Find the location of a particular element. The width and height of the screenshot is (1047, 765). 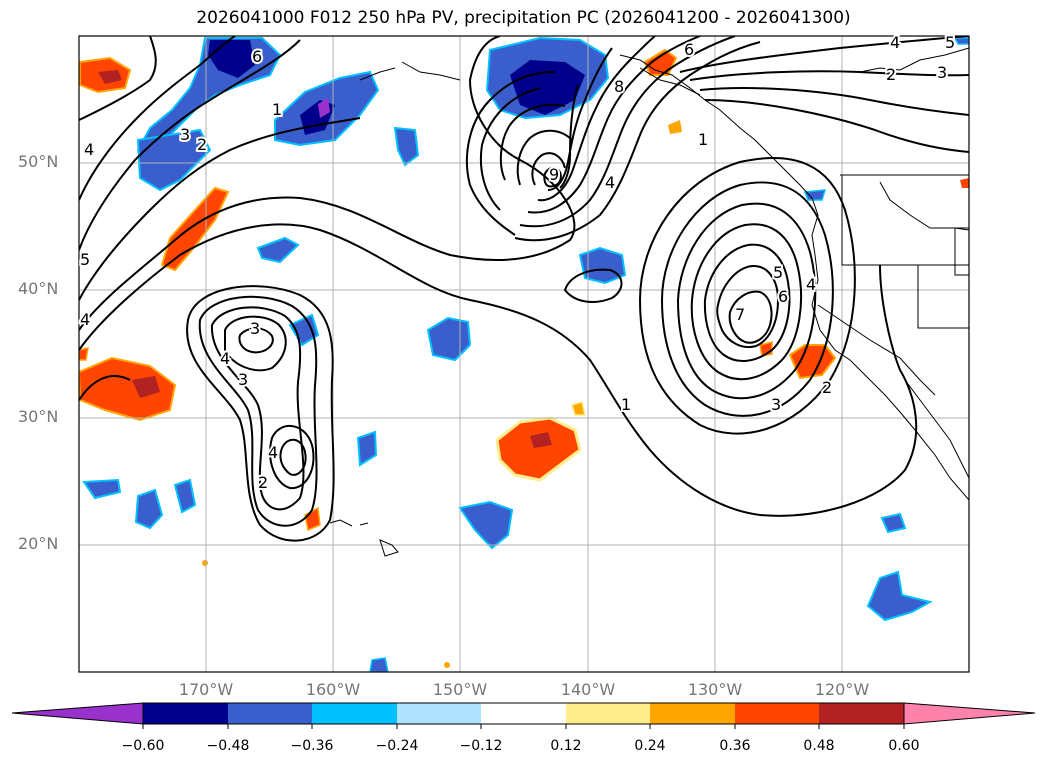

colorbar-ticks is located at coordinates (523, 726).